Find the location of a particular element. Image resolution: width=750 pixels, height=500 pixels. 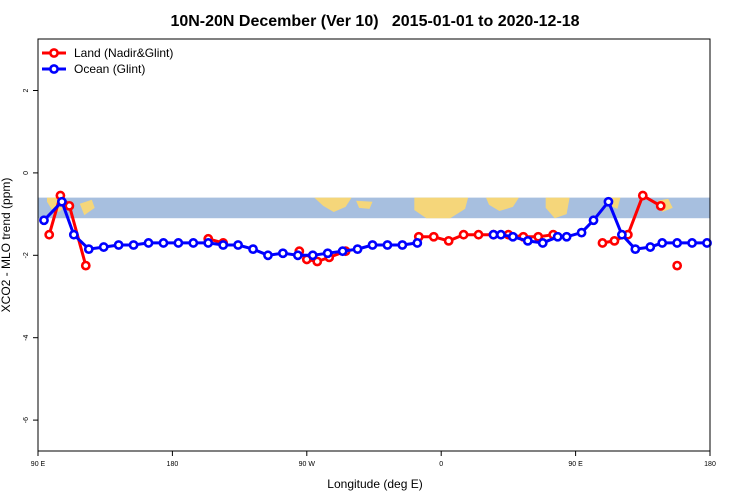

y-tick-label: 2 is located at coordinates (26, 90).